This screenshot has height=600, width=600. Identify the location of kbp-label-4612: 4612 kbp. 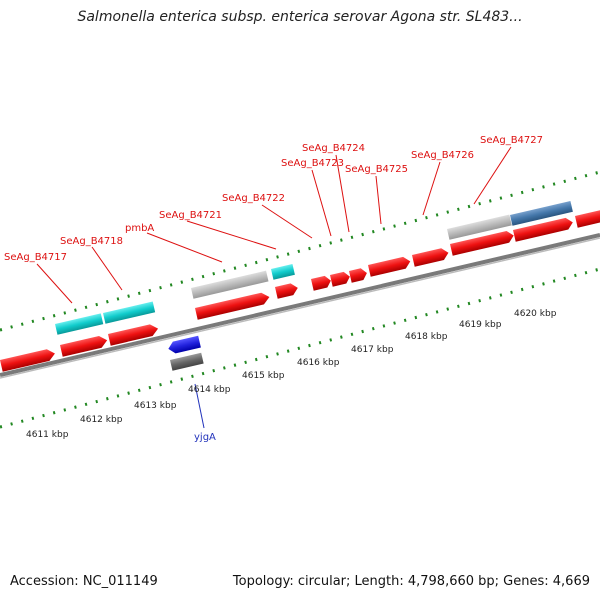
(101, 420).